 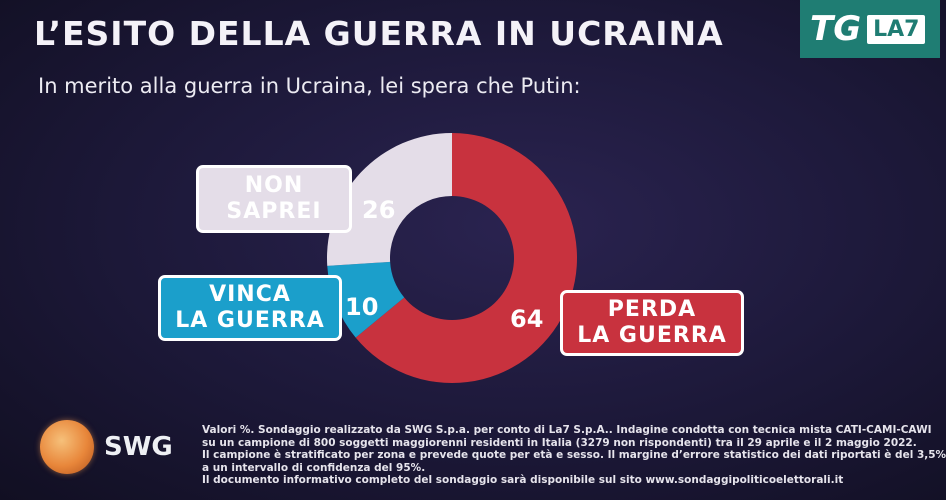 I want to click on label-vinca-la-guerra: VINCA LA GUERRA, so click(x=250, y=308).